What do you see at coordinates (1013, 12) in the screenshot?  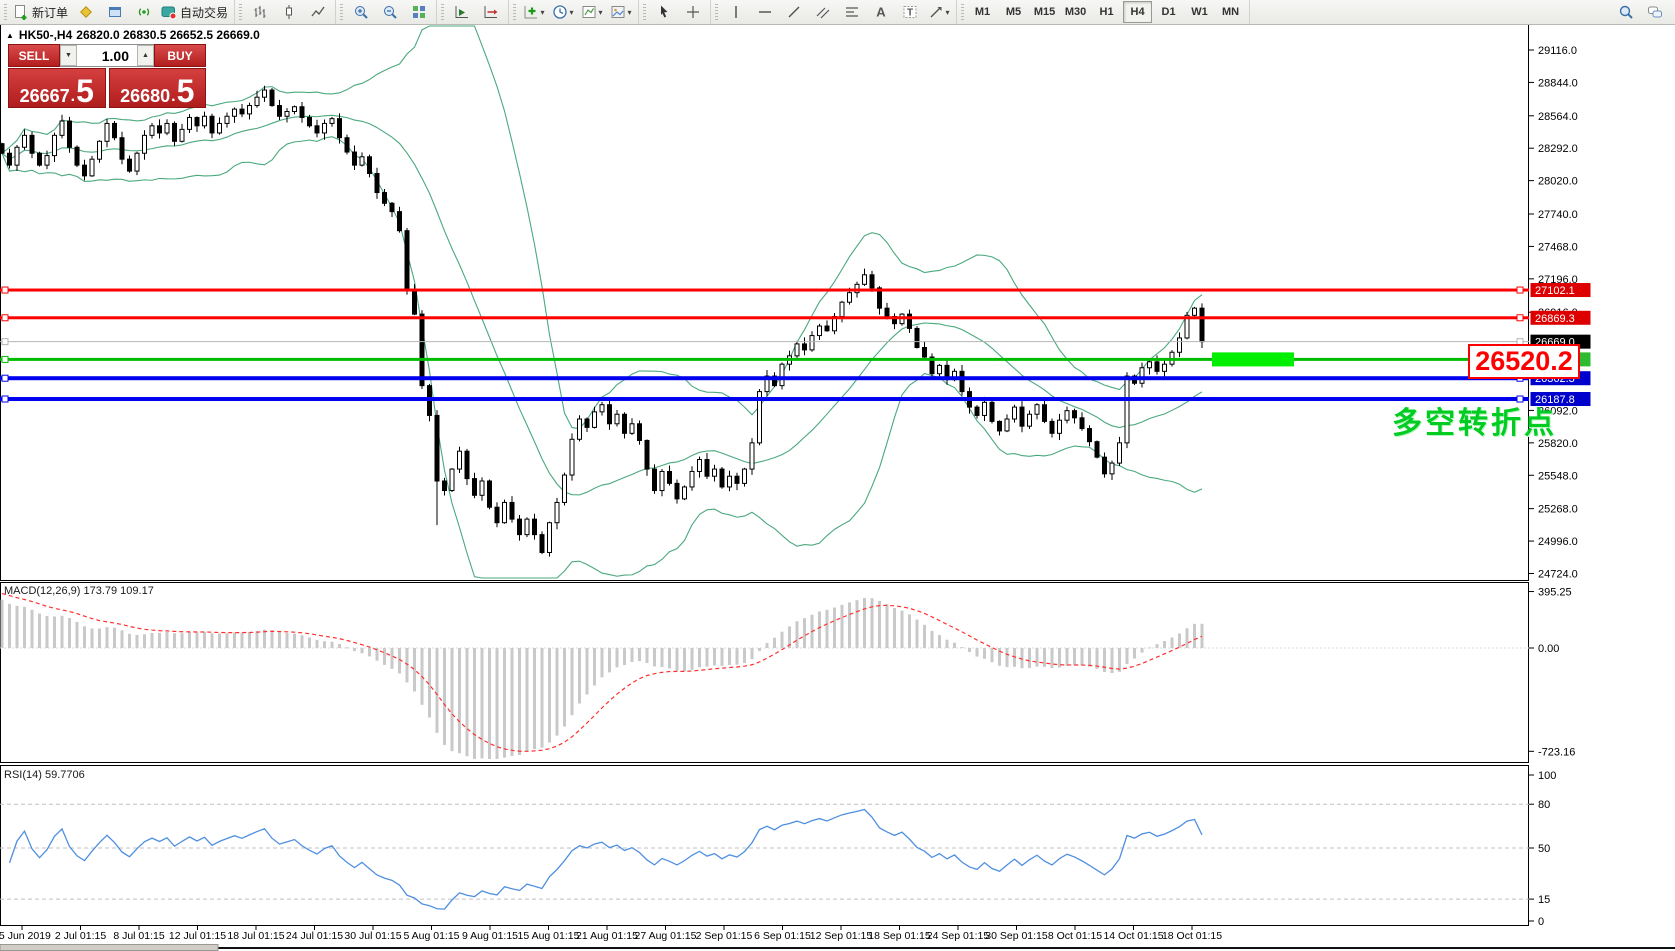 I see `timeframe-m5-button: M5` at bounding box center [1013, 12].